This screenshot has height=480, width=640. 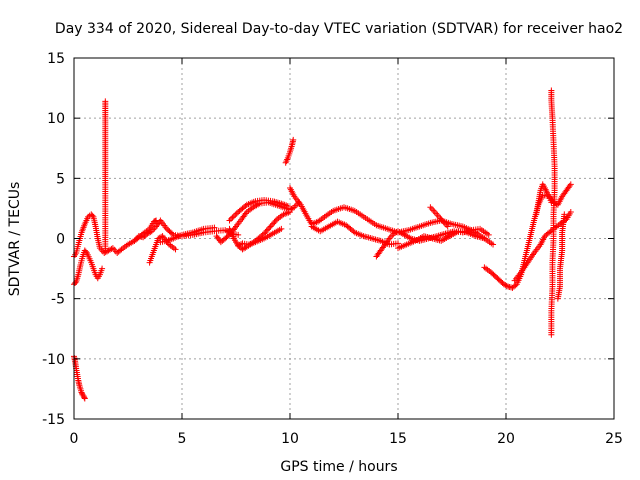 I want to click on x-tick-label: 10, so click(x=290, y=439).